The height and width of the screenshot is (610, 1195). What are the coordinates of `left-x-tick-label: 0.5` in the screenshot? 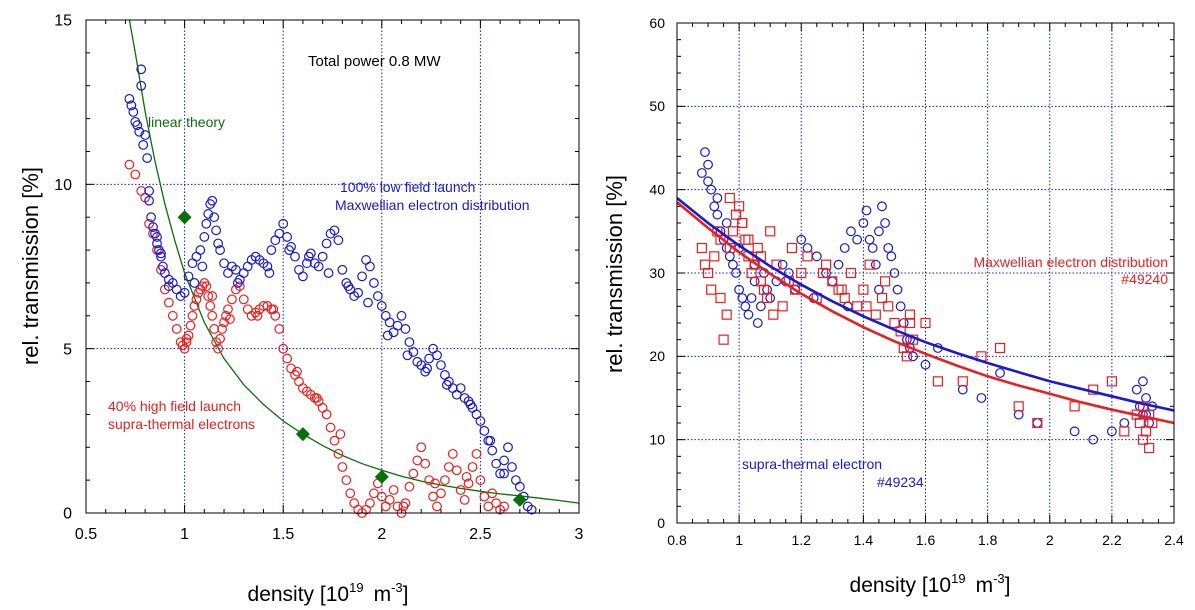 It's located at (86, 534).